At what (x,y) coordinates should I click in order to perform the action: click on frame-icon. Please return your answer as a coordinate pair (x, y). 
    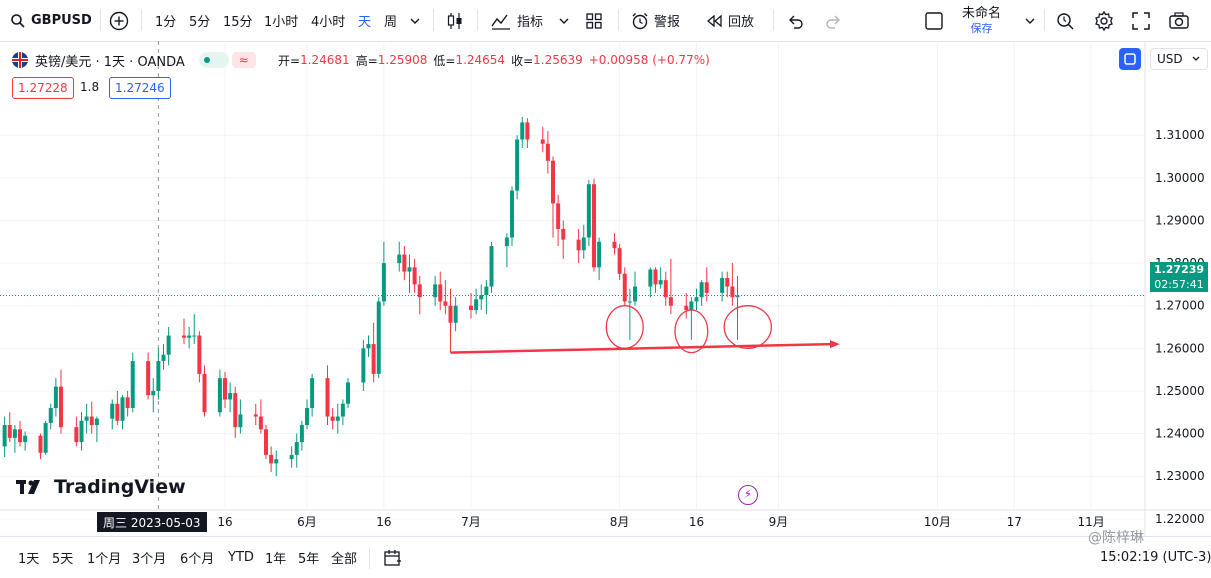
    Looking at the image, I should click on (1130, 59).